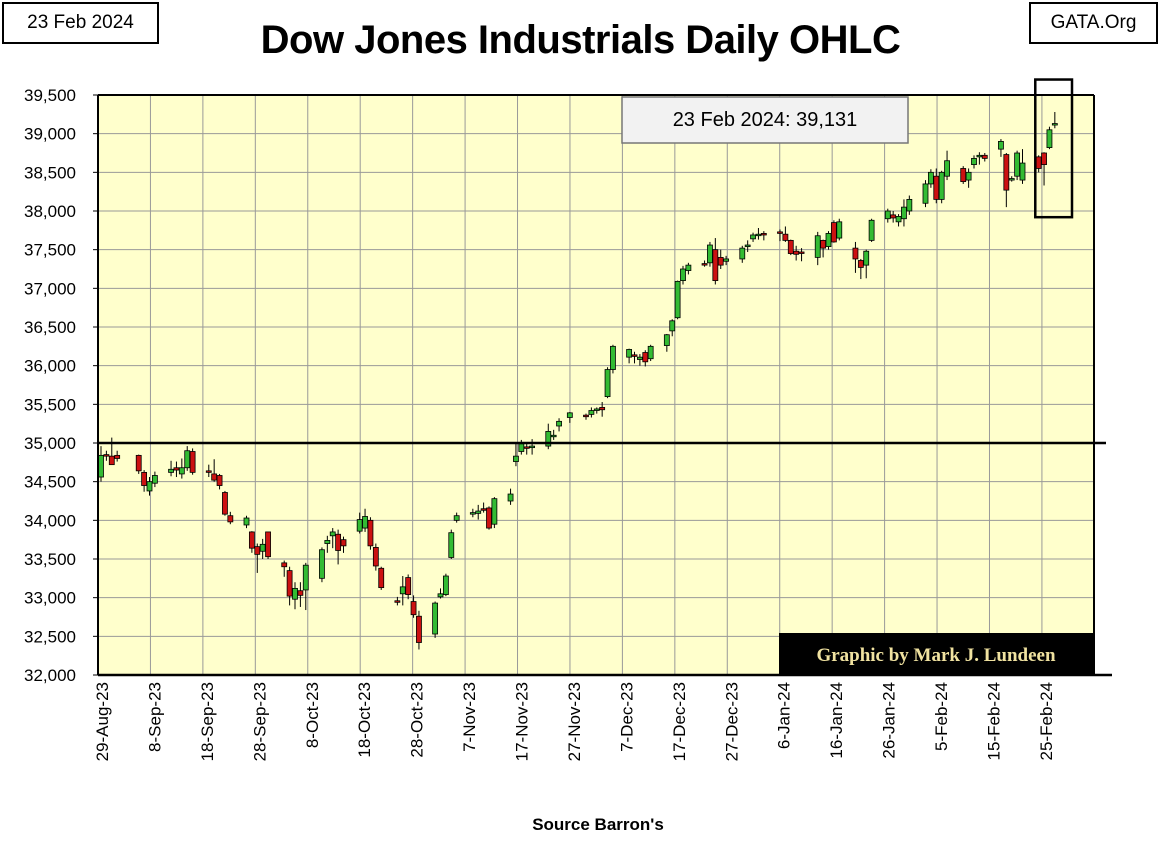 The height and width of the screenshot is (843, 1161). What do you see at coordinates (731, 721) in the screenshot?
I see `x-tick-label: 27-Dec-23` at bounding box center [731, 721].